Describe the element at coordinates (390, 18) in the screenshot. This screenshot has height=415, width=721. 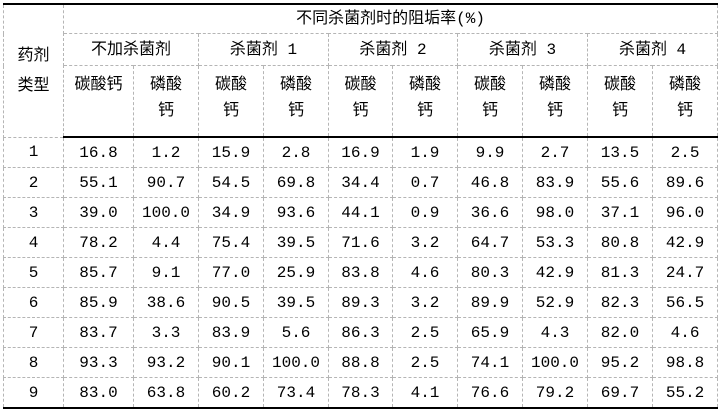
I see `table-title: 不同杀菌剂时的阻垢率(%)` at that location.